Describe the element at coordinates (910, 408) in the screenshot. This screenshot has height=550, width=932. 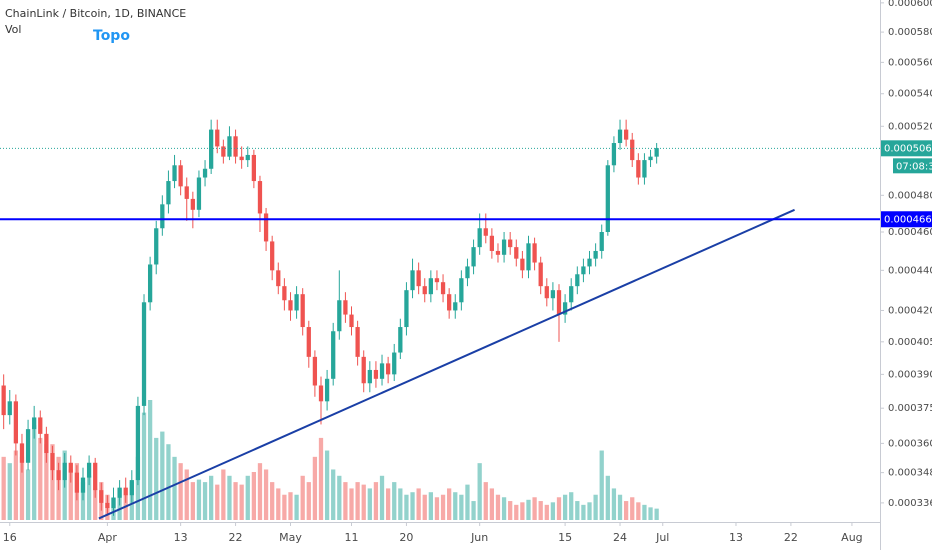
I see `y-tick-label: 0.00037500` at that location.